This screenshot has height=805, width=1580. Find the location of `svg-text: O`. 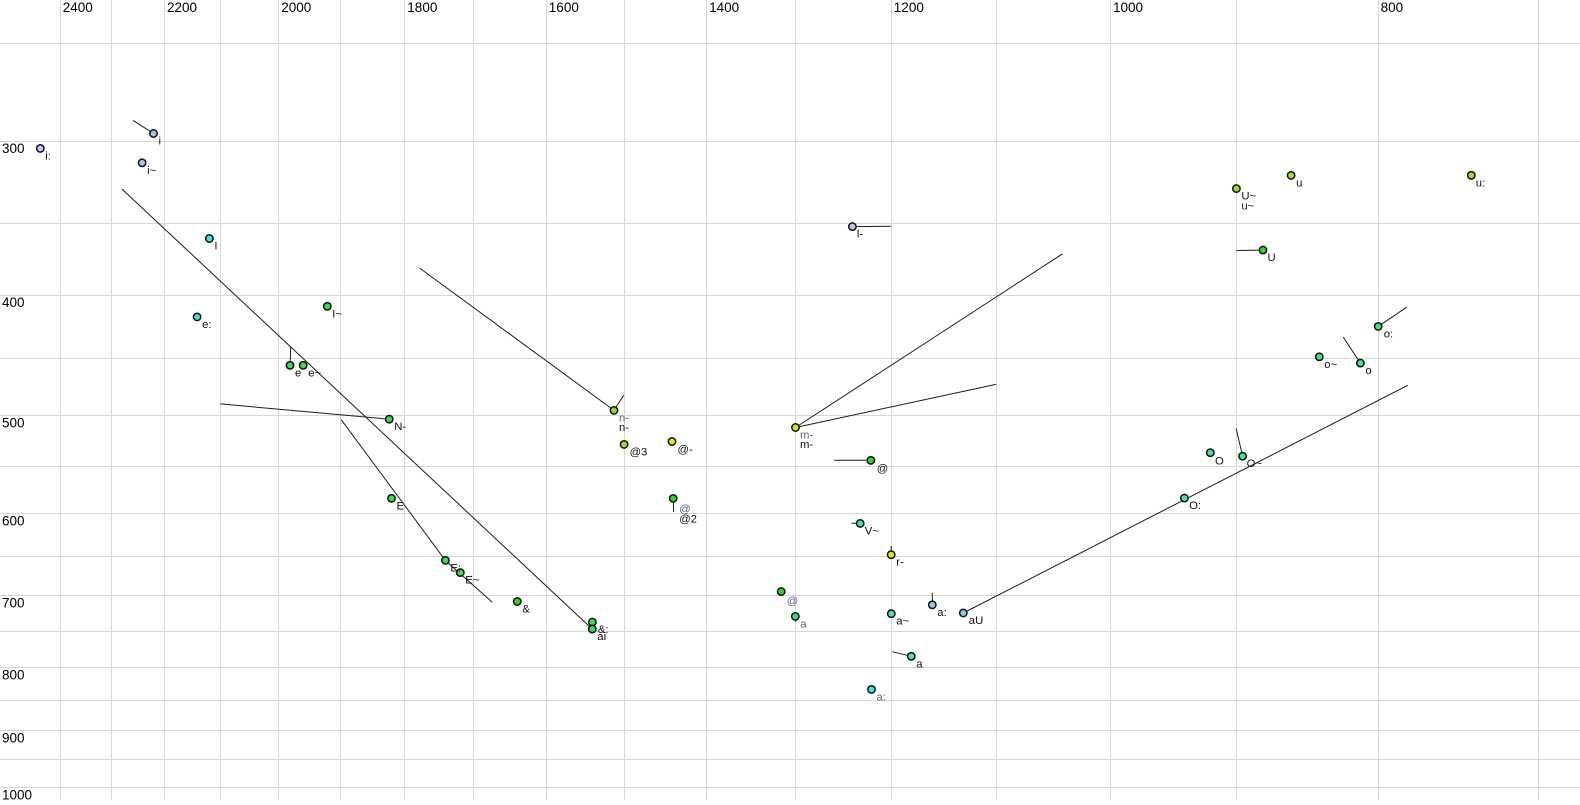

svg-text: O is located at coordinates (1219, 462).